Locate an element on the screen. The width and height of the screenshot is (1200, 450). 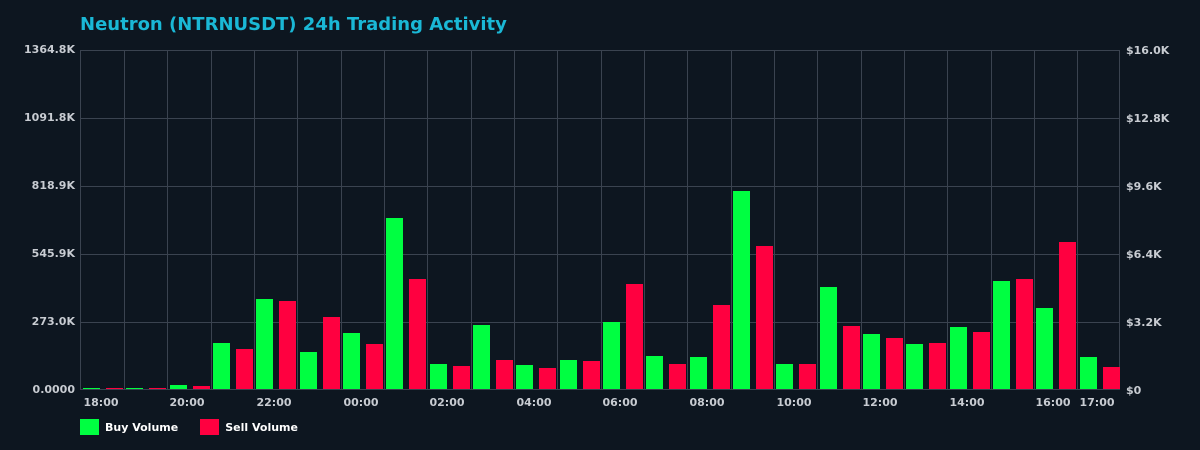
y-tick-left: 1091.8K is located at coordinates (49, 117).